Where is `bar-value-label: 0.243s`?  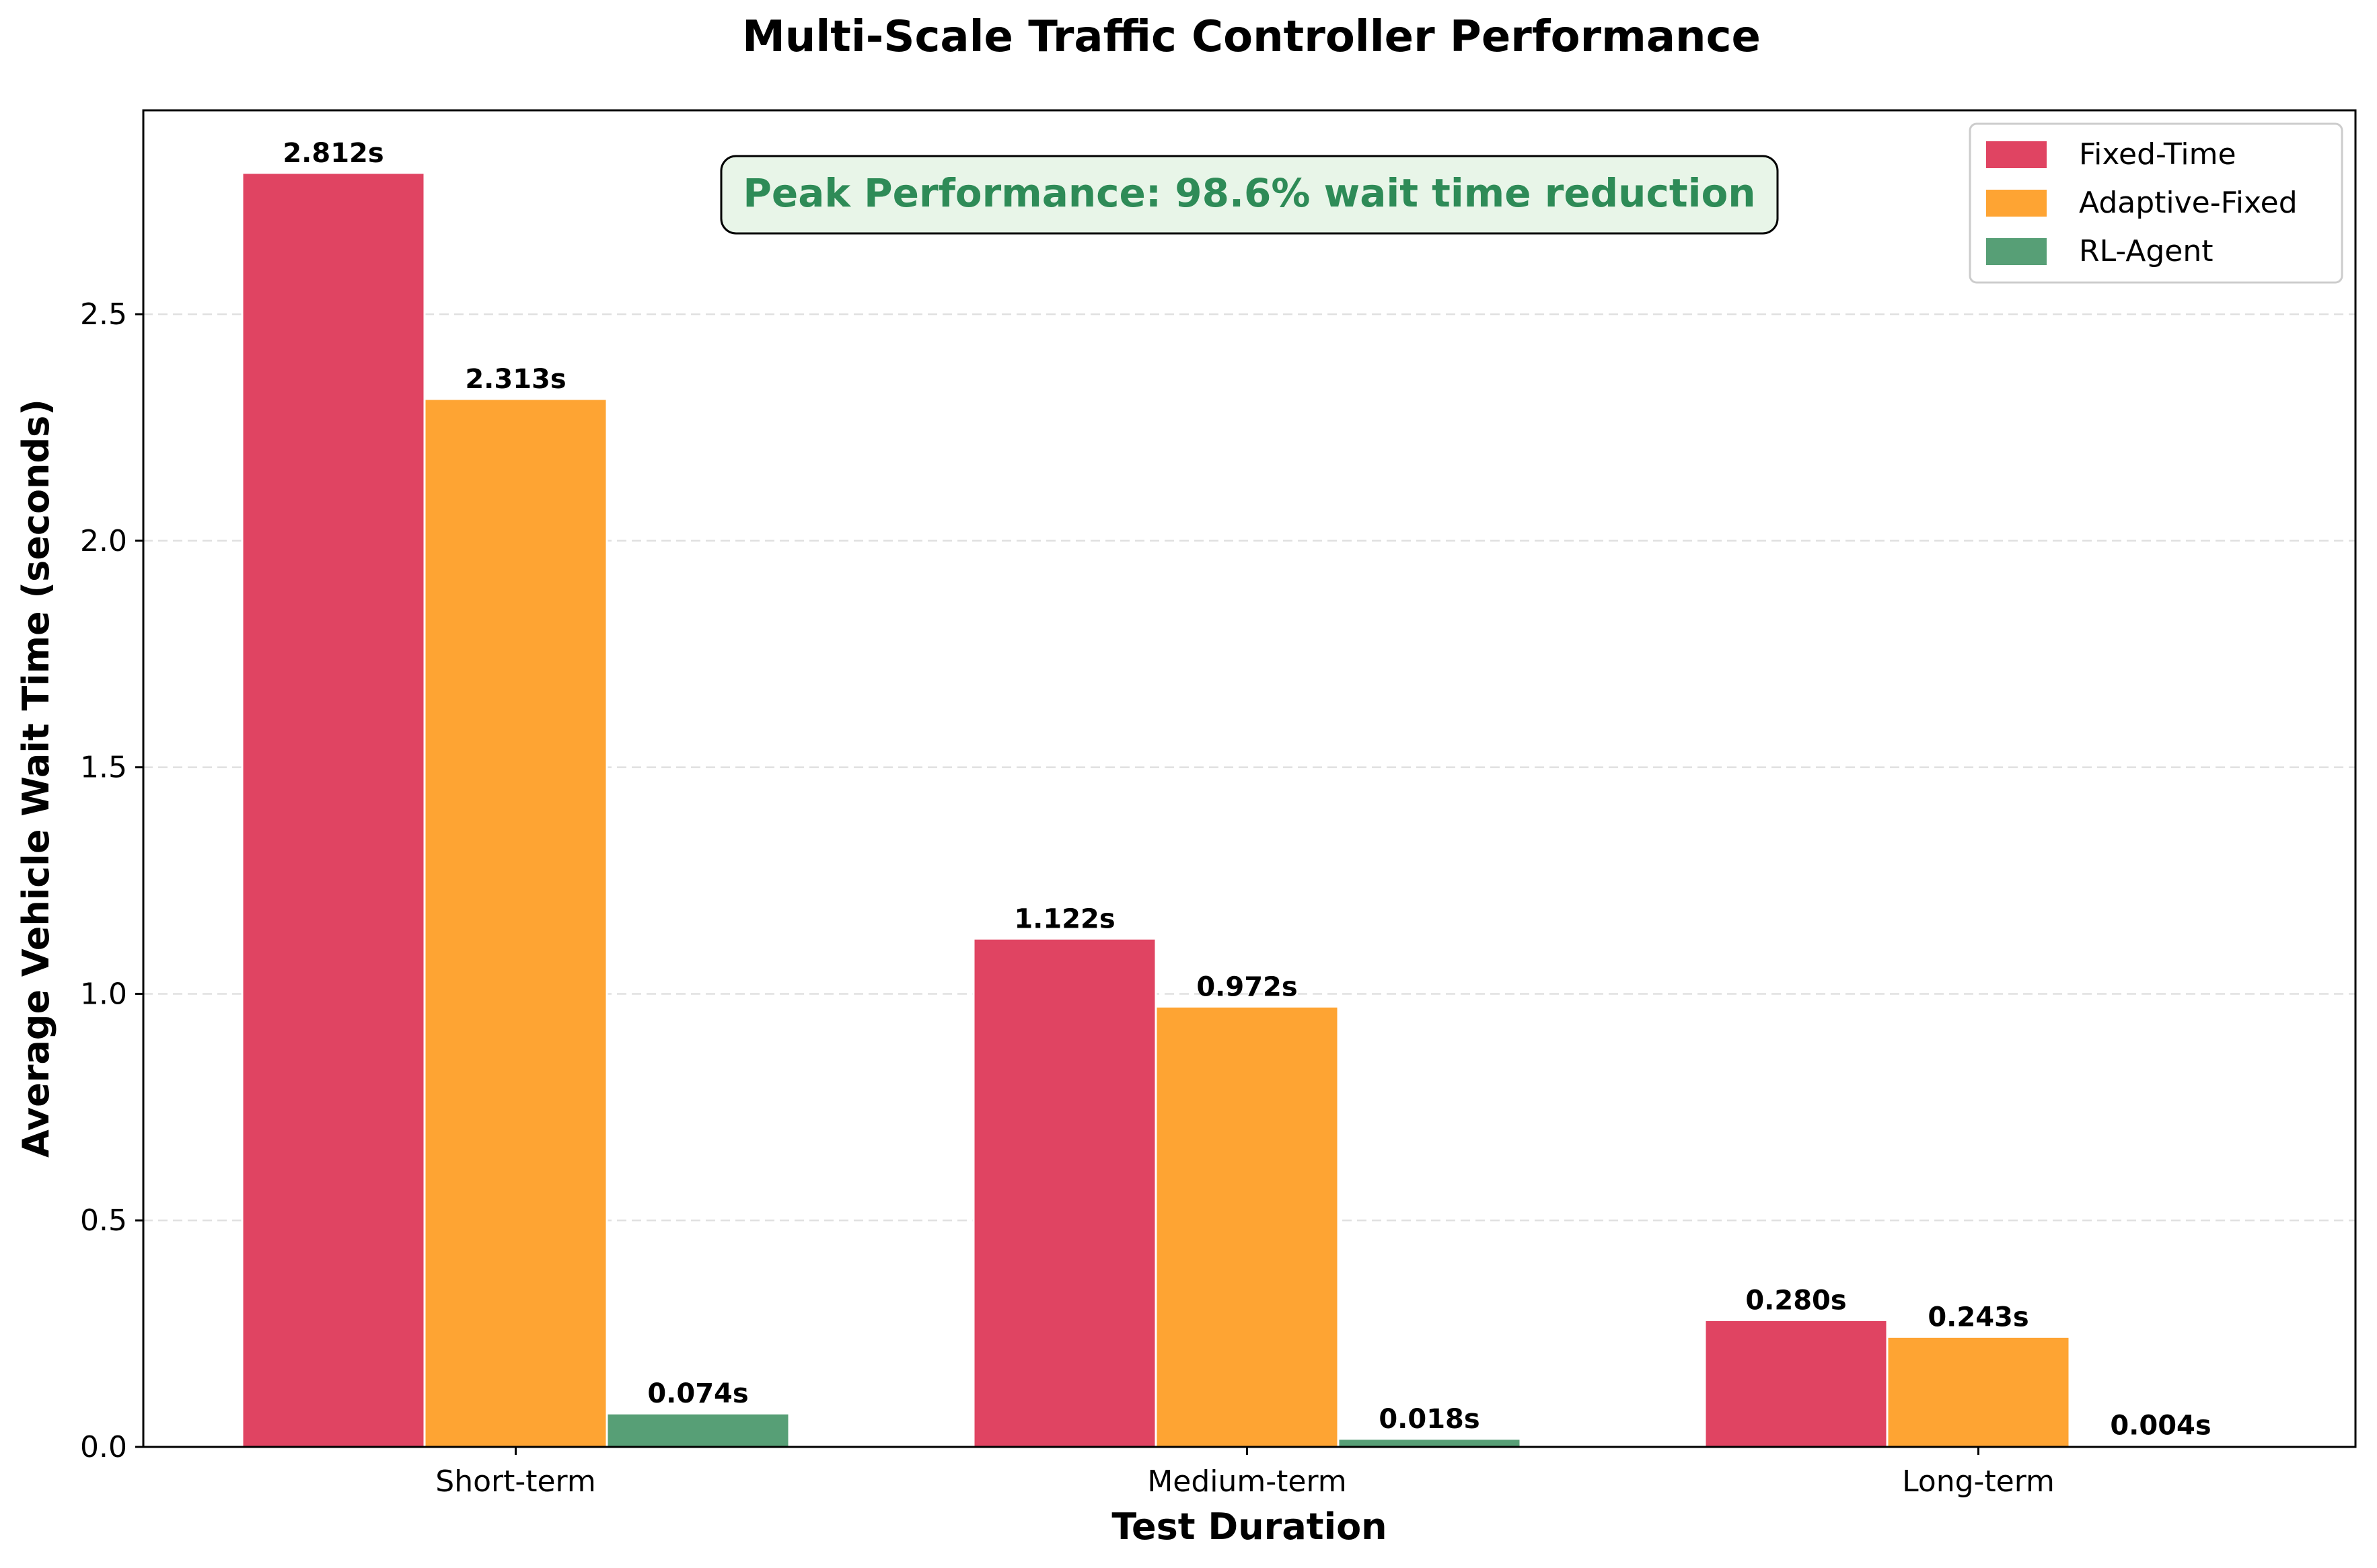 bar-value-label: 0.243s is located at coordinates (1978, 1317).